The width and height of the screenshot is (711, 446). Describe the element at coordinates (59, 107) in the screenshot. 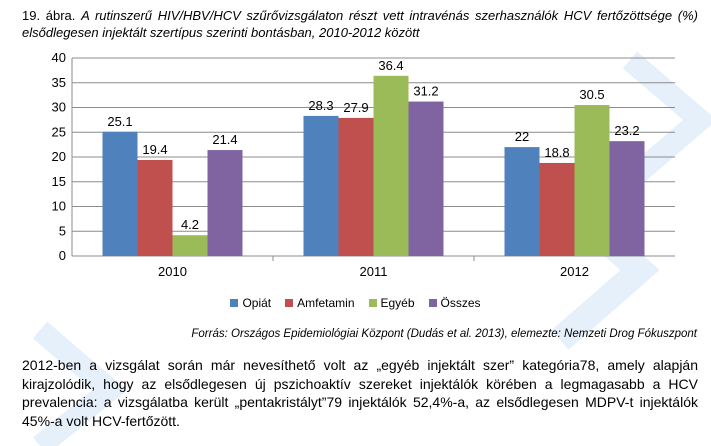

I see `y-tick-label: 30` at that location.